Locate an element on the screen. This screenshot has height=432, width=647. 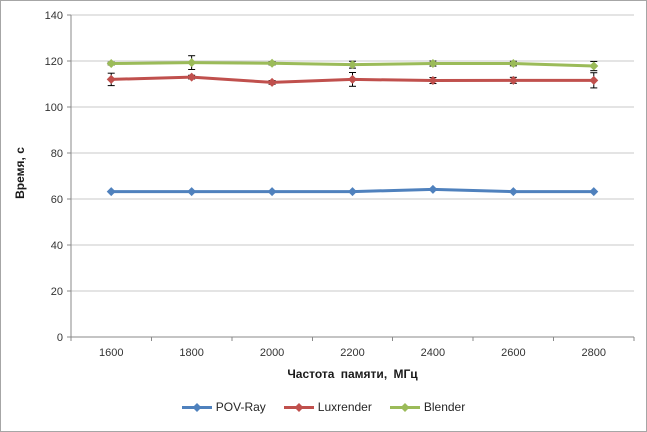
y-tick-label: 20 is located at coordinates (57, 292).